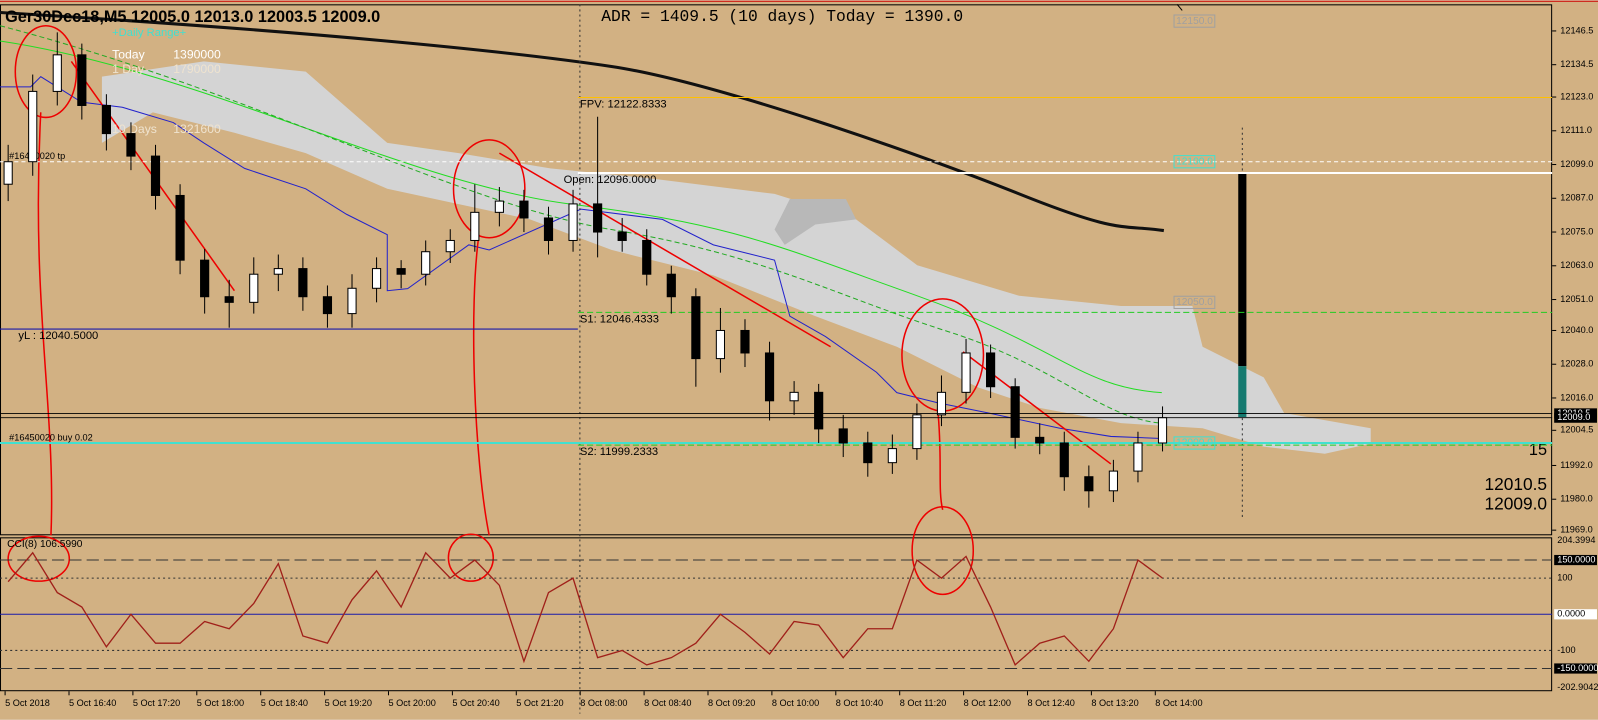 Image resolution: width=1598 pixels, height=720 pixels. I want to click on cci-tick-label: 150.0000, so click(1576, 559).